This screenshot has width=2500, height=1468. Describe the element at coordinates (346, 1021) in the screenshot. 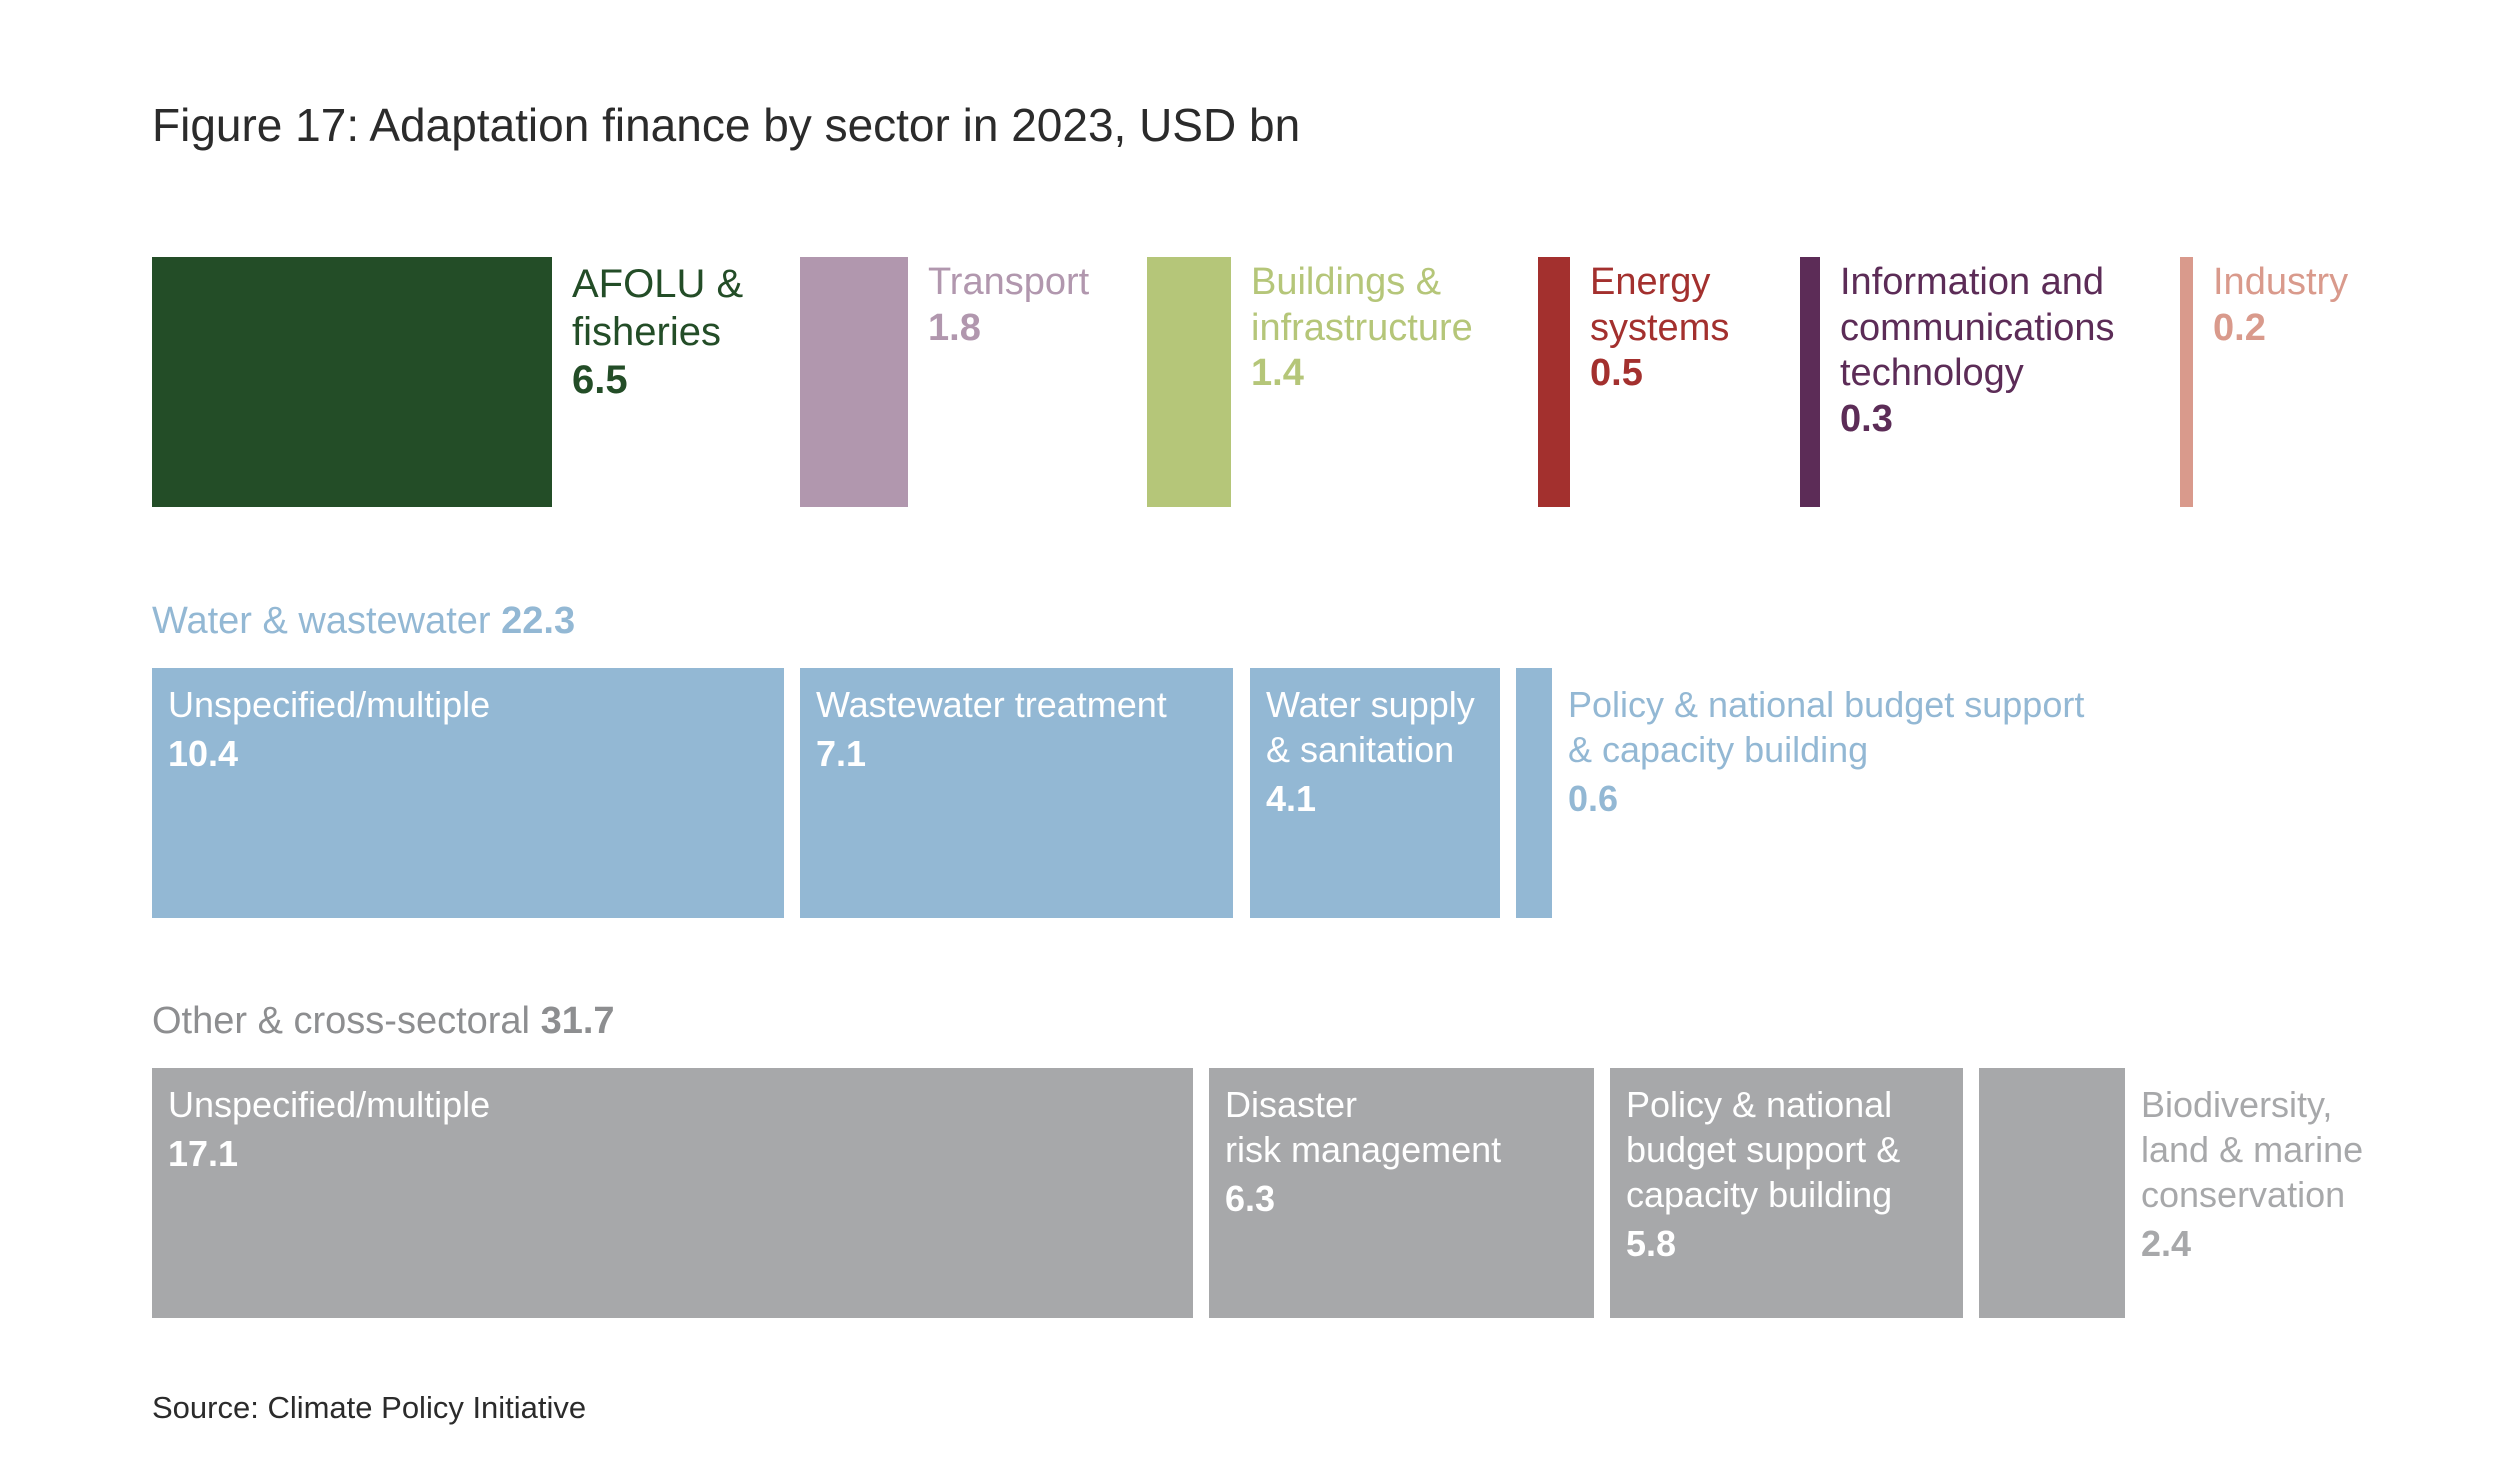

I see `group-name: Other & cross-sectoral` at that location.